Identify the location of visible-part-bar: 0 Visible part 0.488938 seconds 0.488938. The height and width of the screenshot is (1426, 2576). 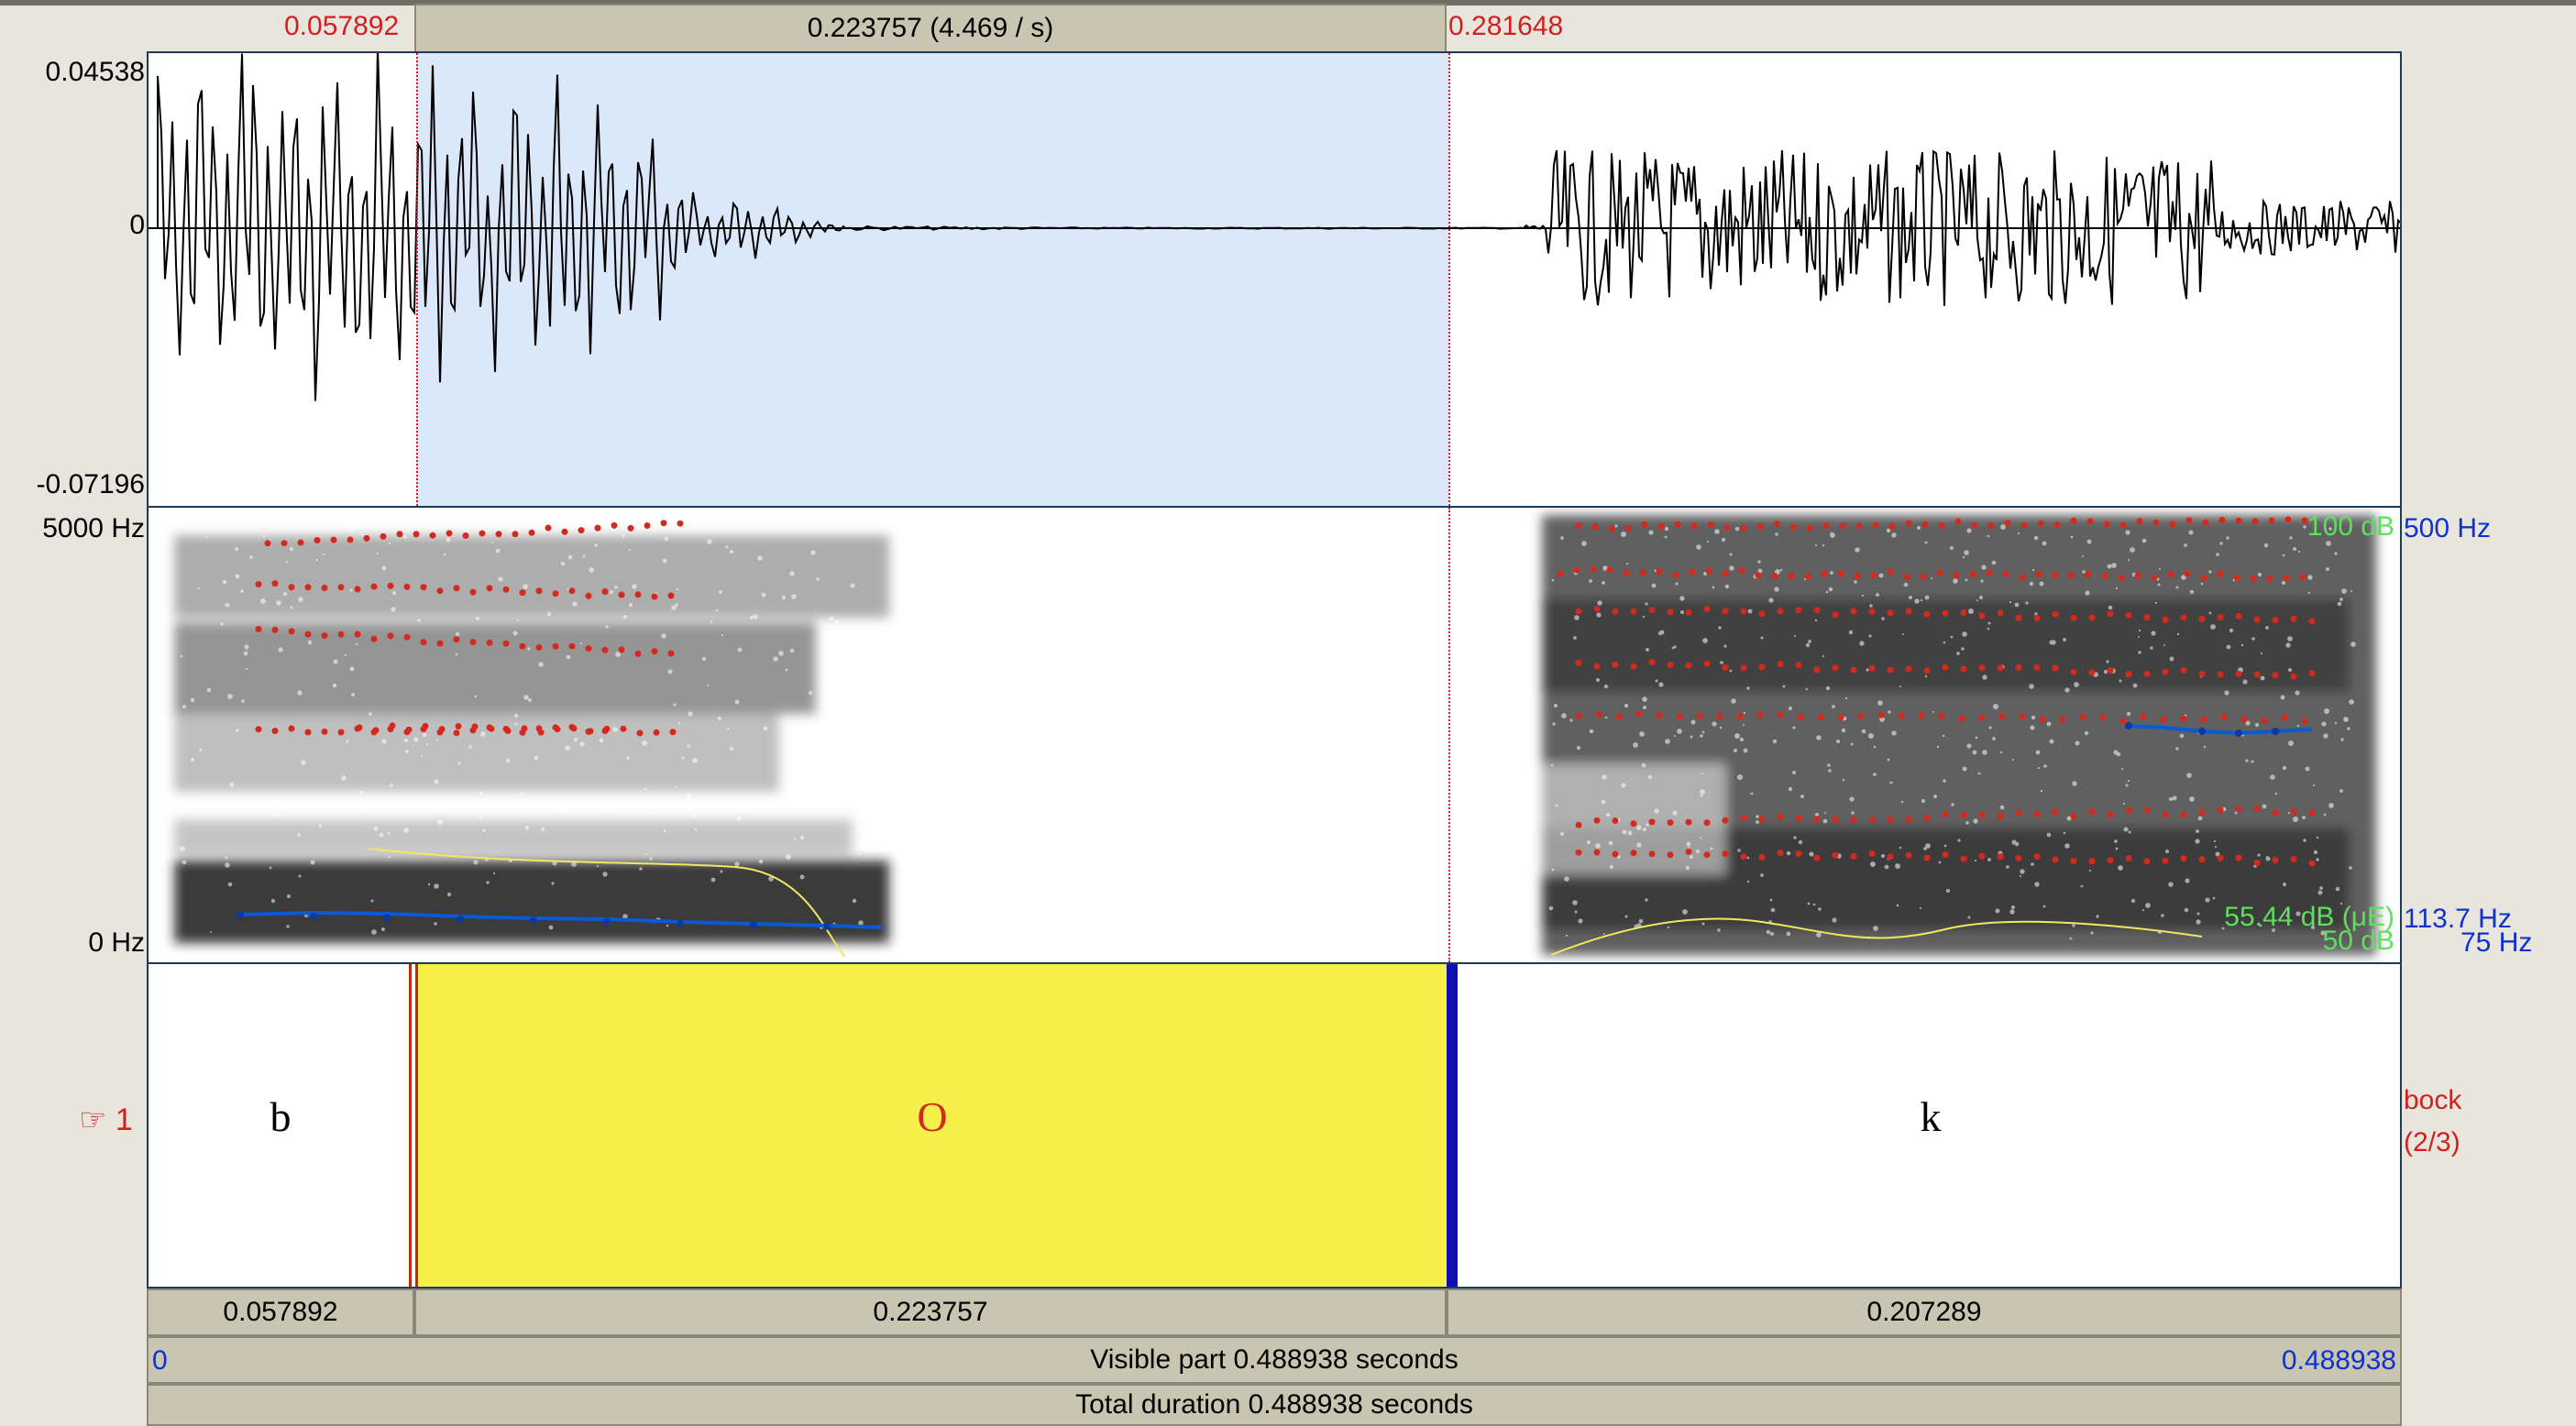
(1275, 1360).